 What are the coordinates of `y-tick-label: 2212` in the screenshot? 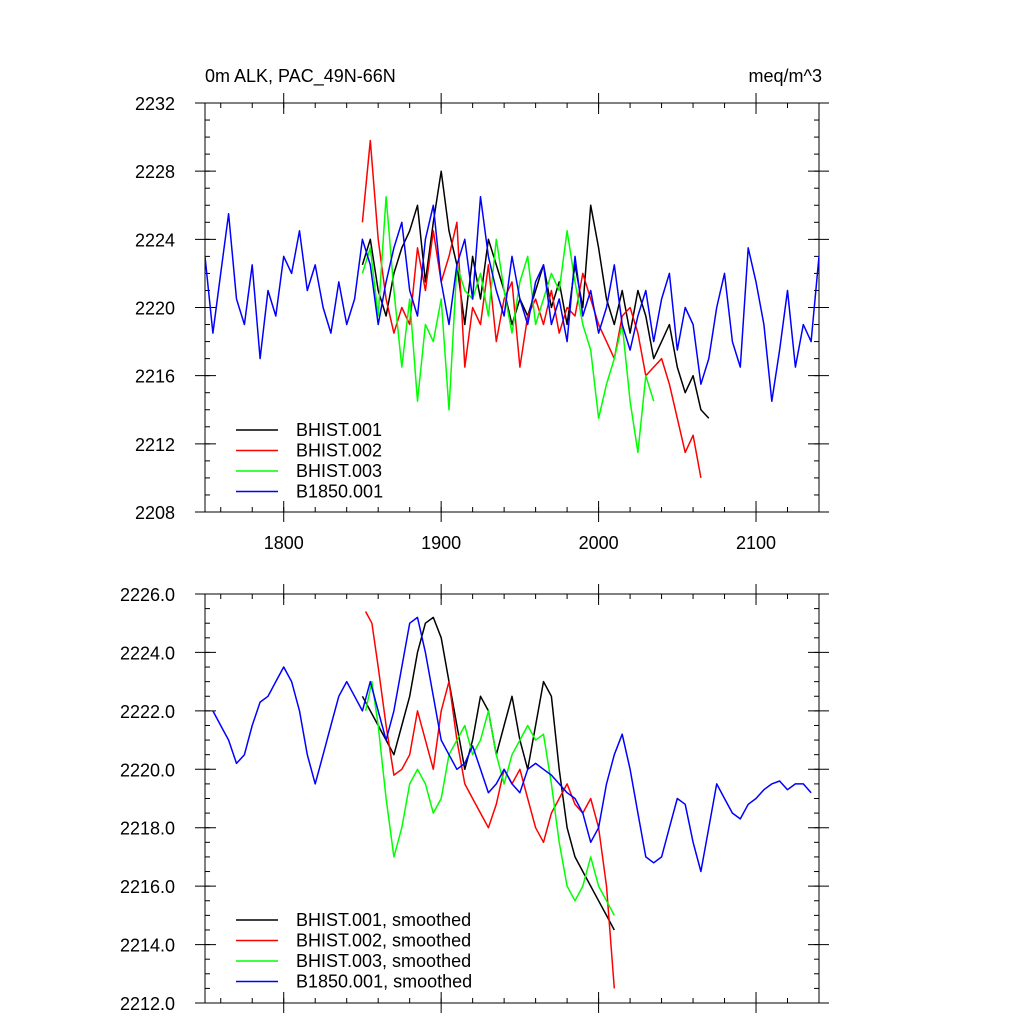 It's located at (155, 445).